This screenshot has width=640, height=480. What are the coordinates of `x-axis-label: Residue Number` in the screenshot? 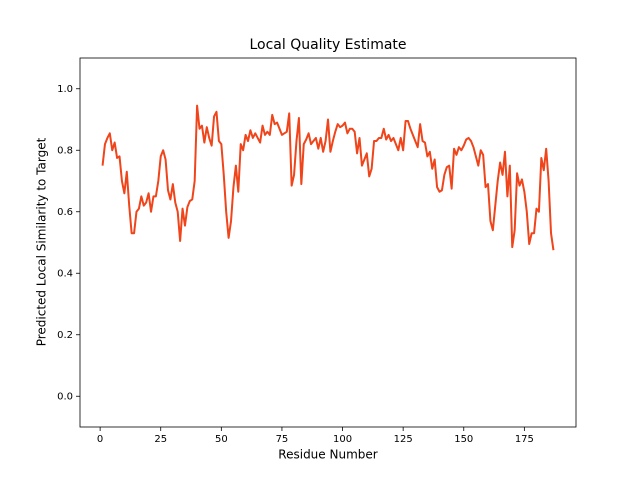 It's located at (327, 455).